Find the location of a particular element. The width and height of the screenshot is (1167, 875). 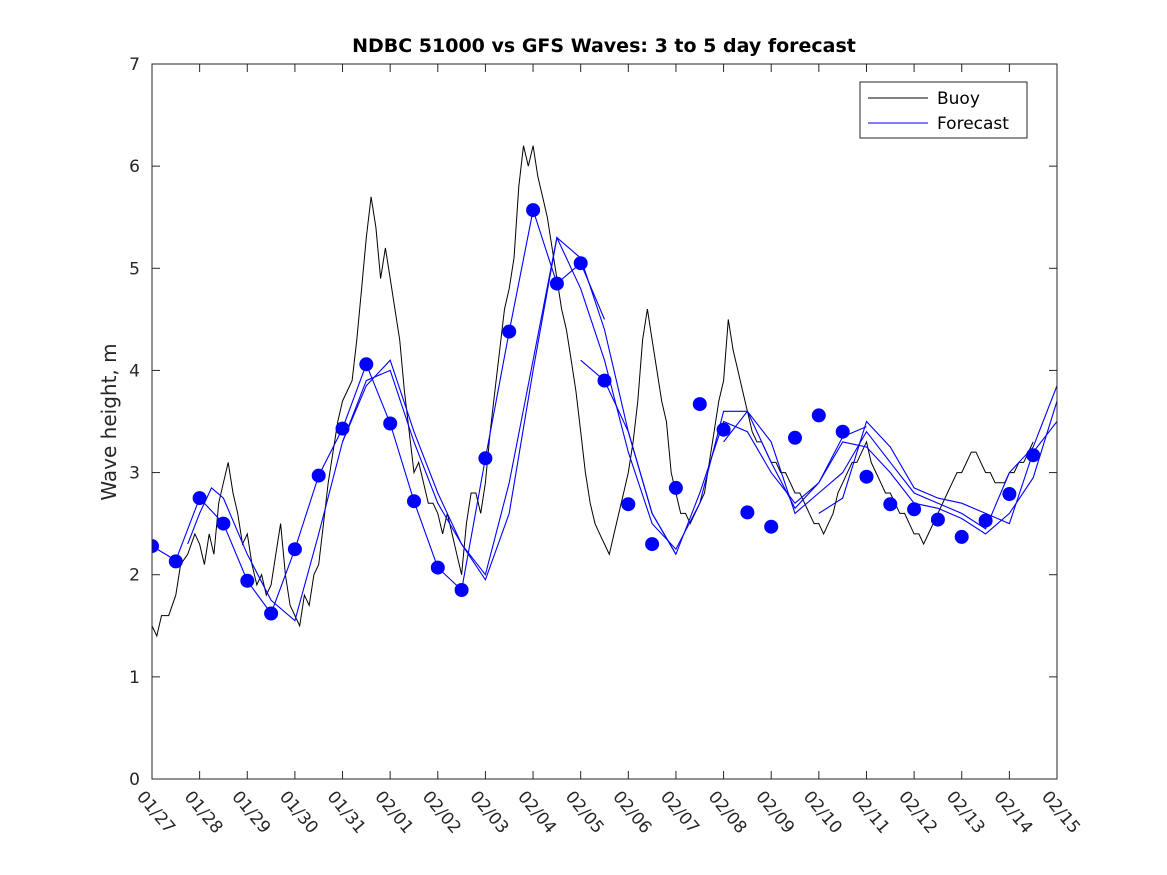

legend-box is located at coordinates (943, 110).